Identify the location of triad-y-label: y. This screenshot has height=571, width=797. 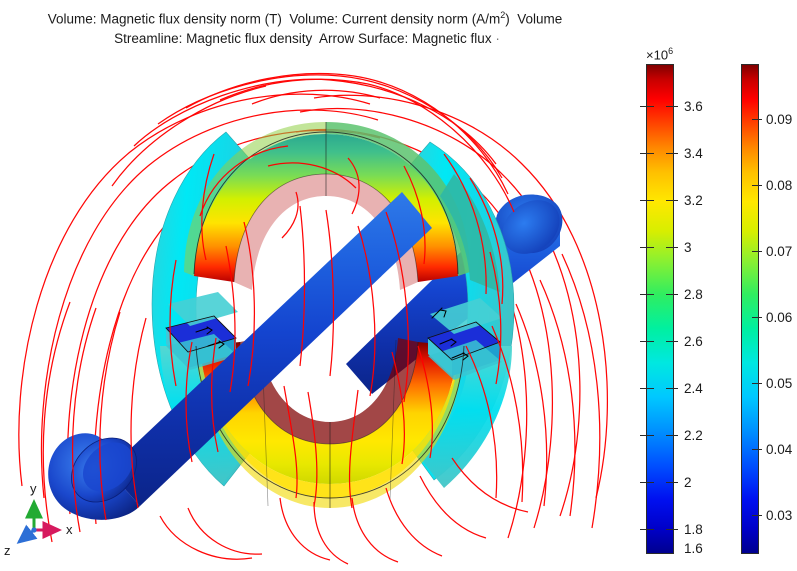
(33, 488).